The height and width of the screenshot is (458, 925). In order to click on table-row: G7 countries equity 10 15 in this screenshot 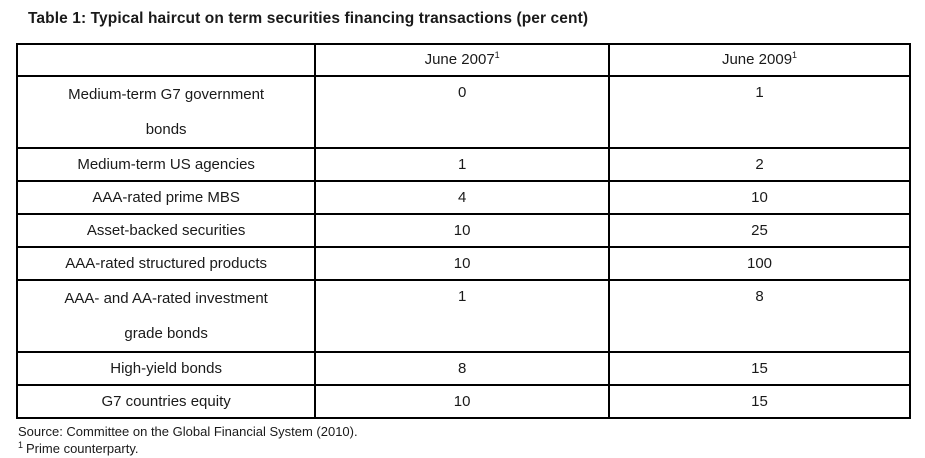, I will do `click(463, 401)`.